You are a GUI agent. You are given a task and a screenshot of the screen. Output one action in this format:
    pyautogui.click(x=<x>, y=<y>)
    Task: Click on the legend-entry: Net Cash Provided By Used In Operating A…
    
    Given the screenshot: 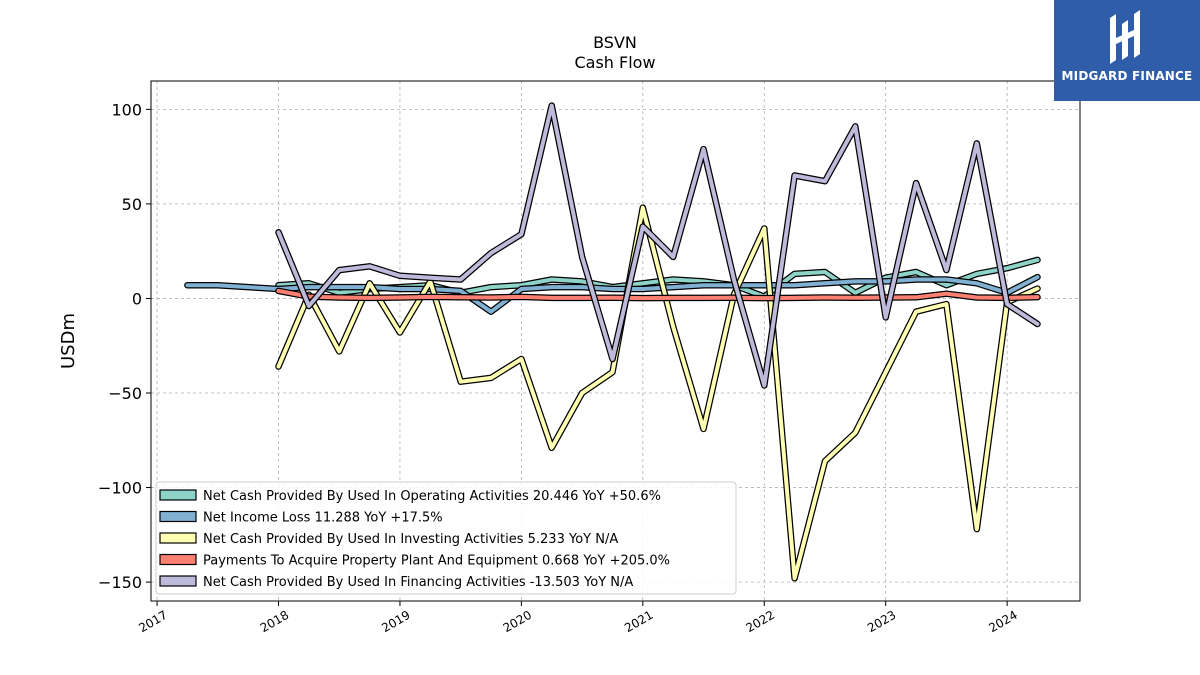 What is the action you would take?
    pyautogui.click(x=432, y=496)
    